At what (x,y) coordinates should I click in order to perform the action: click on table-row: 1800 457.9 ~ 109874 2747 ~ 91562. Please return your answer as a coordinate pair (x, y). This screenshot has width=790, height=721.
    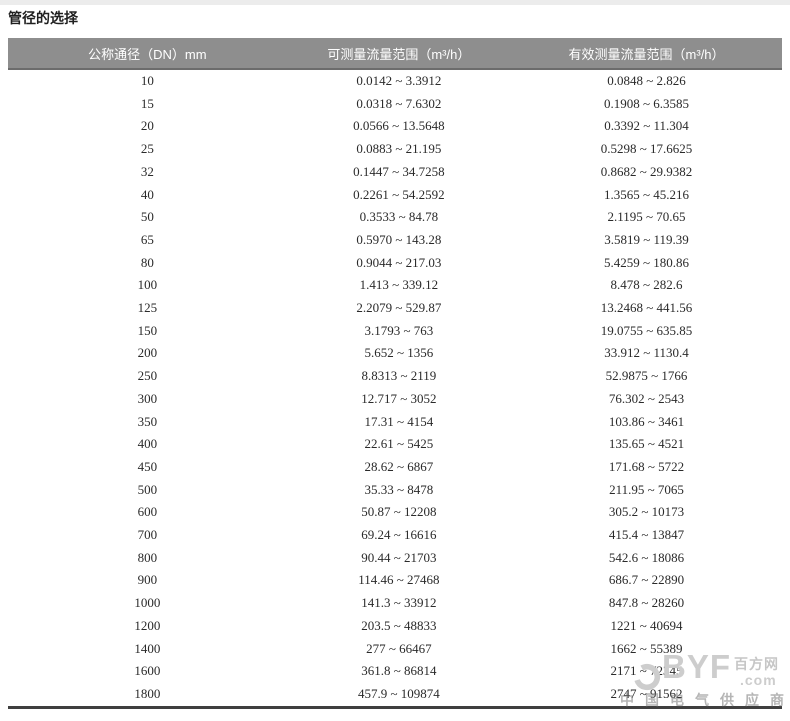
    Looking at the image, I should click on (395, 695).